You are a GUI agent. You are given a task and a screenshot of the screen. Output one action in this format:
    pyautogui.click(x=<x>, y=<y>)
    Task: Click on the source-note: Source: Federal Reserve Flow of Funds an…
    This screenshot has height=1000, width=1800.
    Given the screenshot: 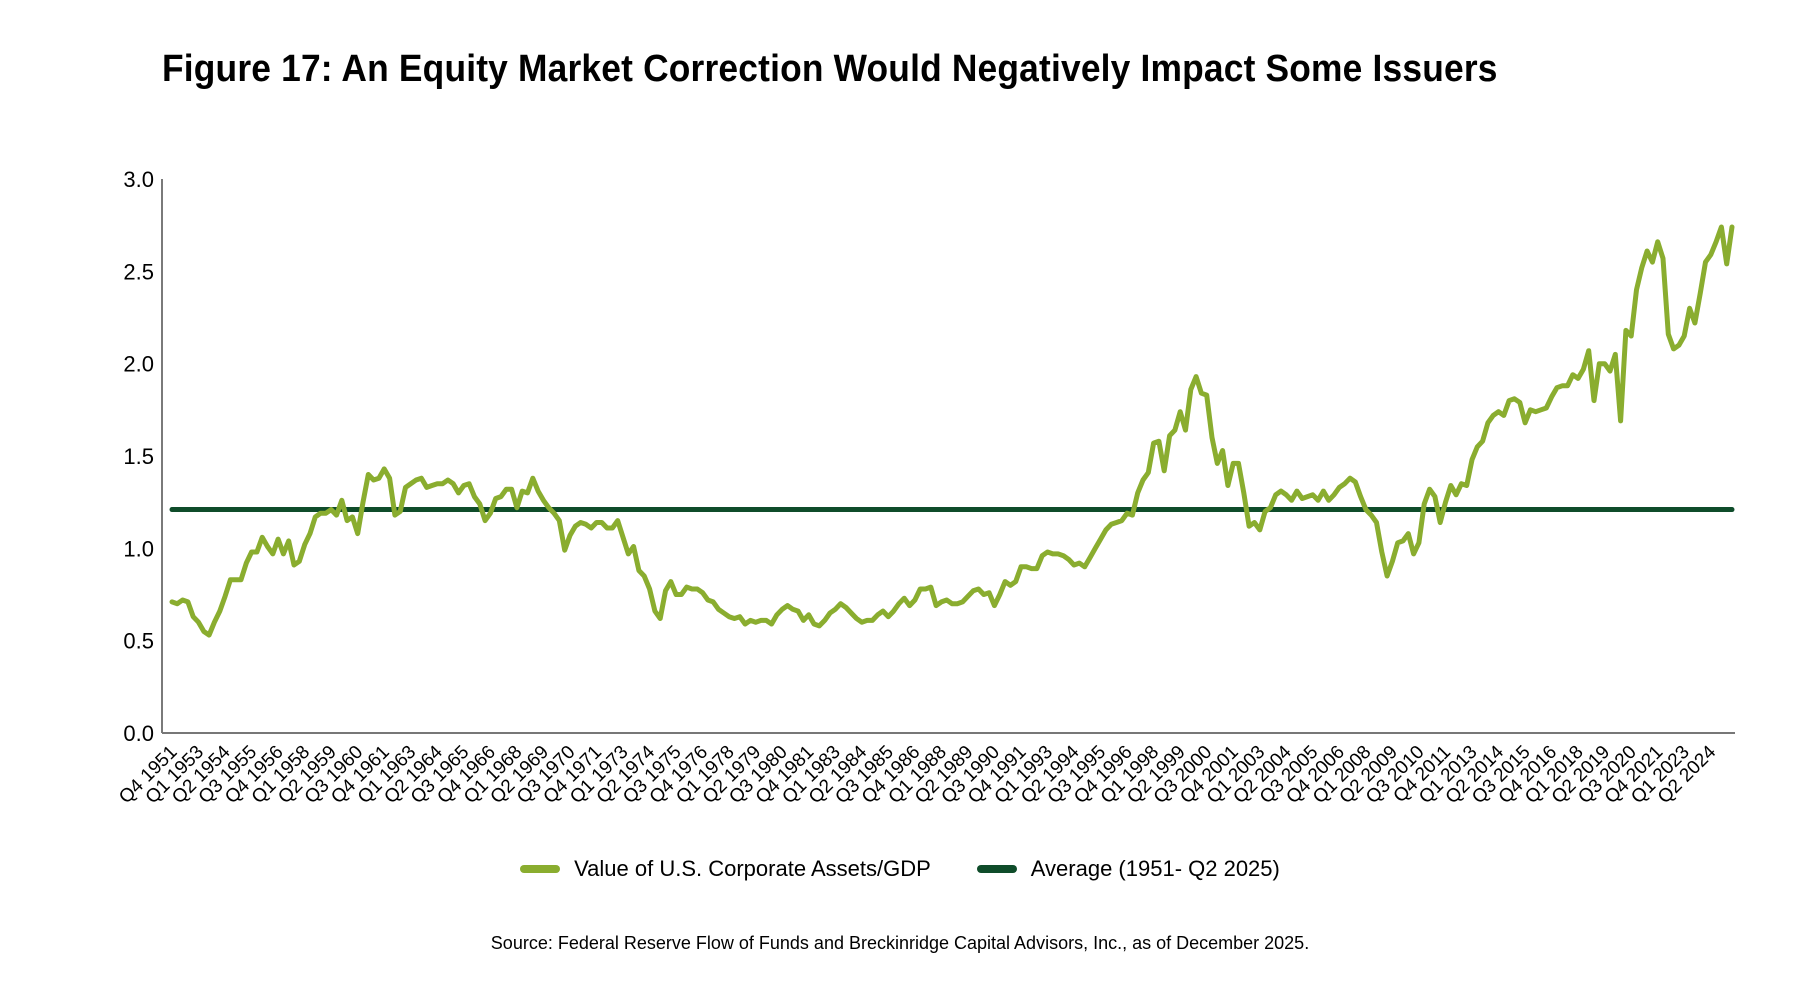 What is the action you would take?
    pyautogui.click(x=900, y=943)
    